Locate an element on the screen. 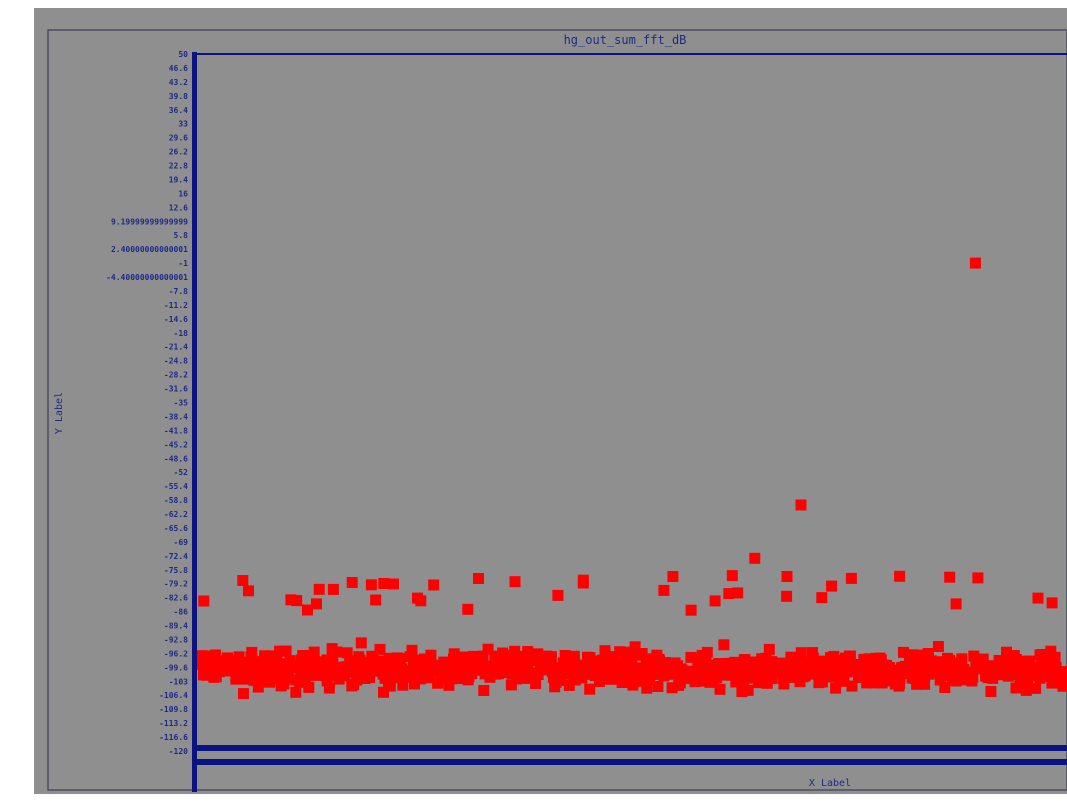  y-tick-label: 22.8 is located at coordinates (178, 166).